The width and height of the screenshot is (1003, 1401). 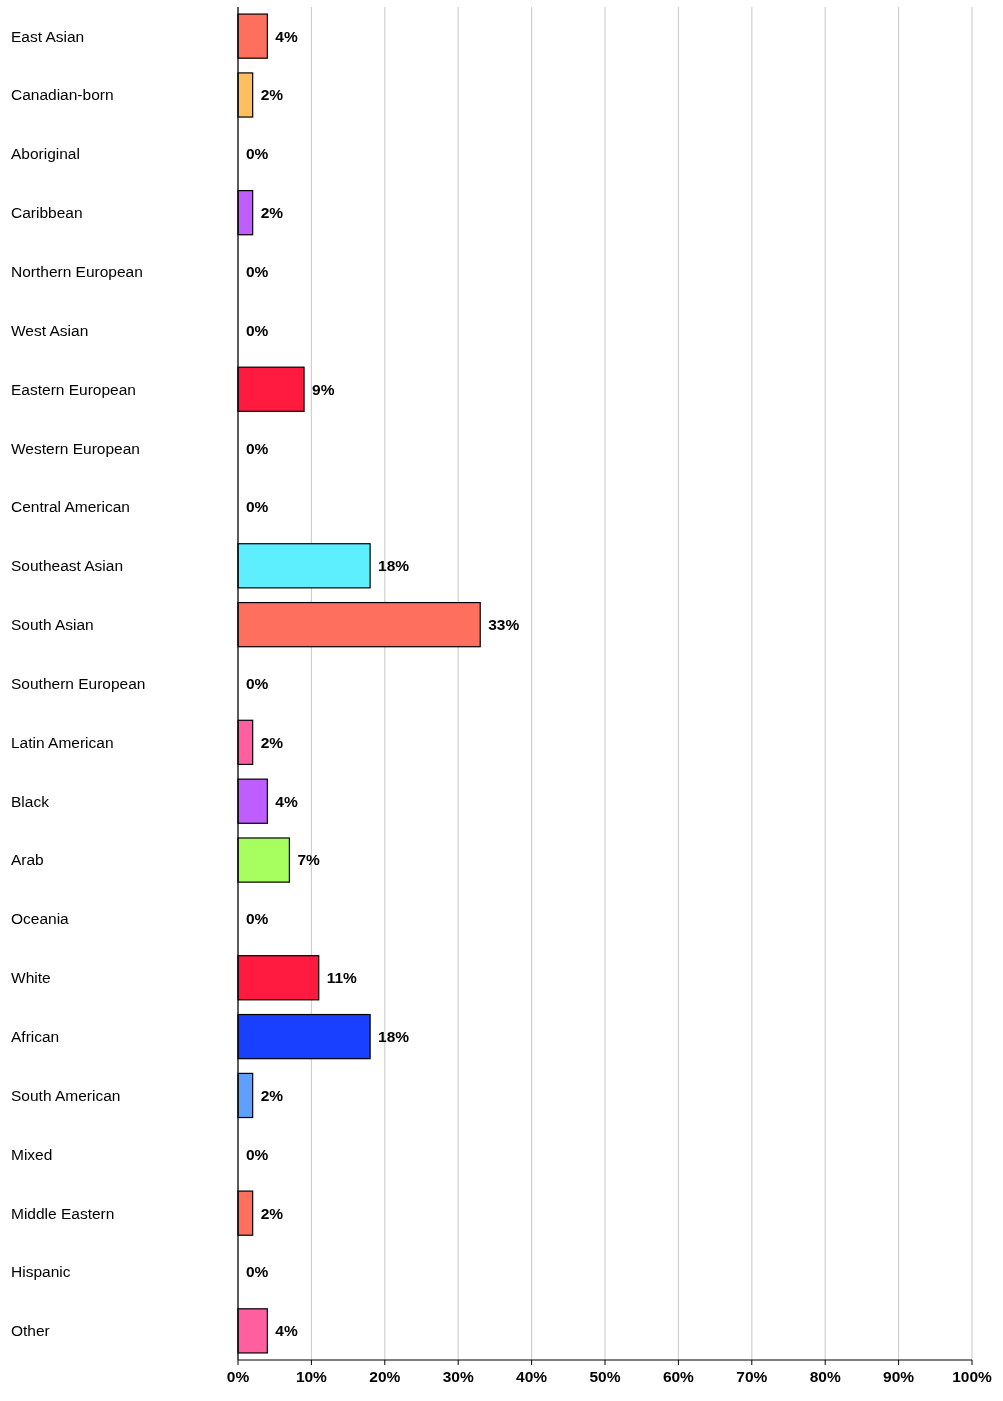 I want to click on x-tick-label: 70%, so click(x=752, y=1376).